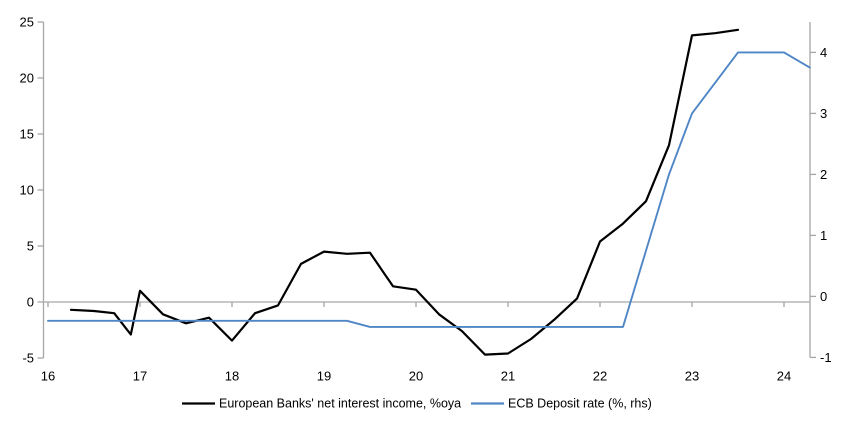  What do you see at coordinates (28, 358) in the screenshot?
I see `left-y-axis-tick-label: -5` at bounding box center [28, 358].